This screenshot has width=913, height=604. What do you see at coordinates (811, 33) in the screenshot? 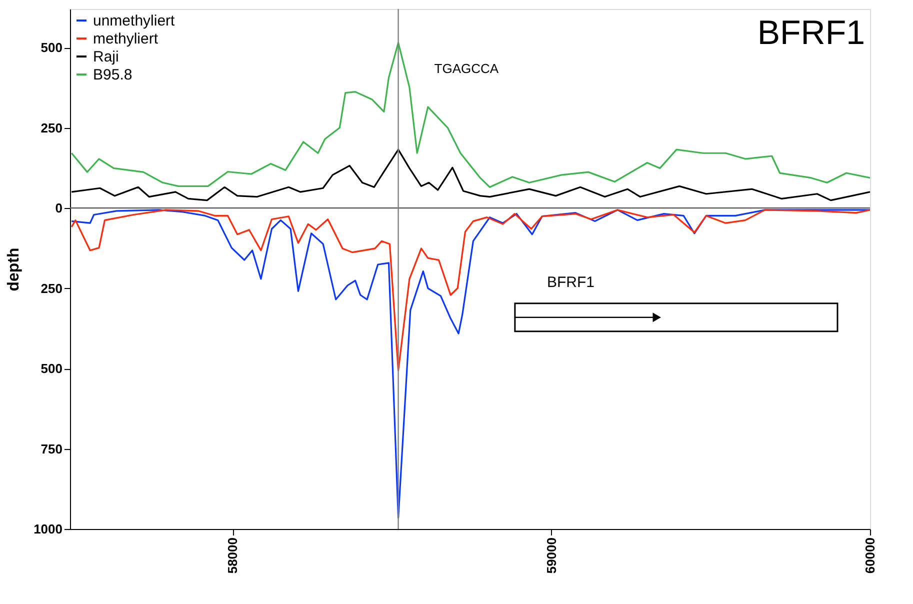
I see `chart-title: BFRF1` at bounding box center [811, 33].